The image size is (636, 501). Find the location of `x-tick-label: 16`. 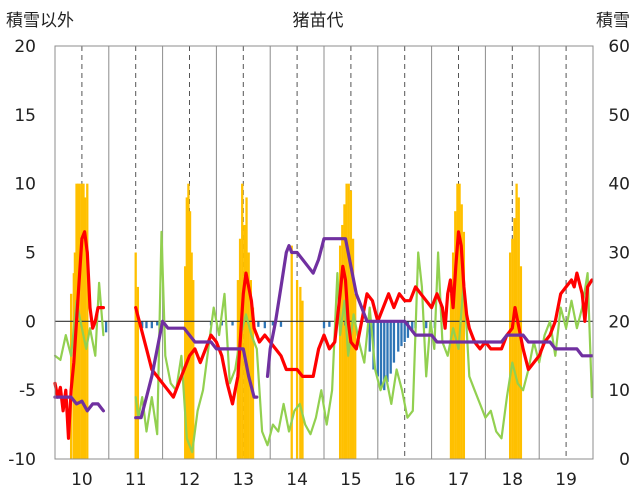

x-tick-label: 16 is located at coordinates (405, 480).